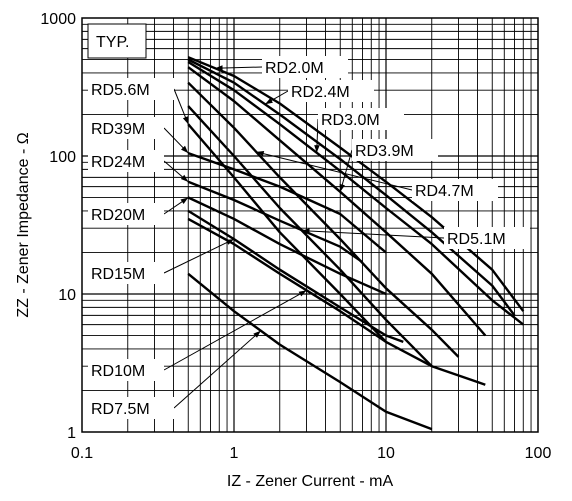  Describe the element at coordinates (317, 149) in the screenshot. I see `leader-arrow-rd3-0m` at that location.